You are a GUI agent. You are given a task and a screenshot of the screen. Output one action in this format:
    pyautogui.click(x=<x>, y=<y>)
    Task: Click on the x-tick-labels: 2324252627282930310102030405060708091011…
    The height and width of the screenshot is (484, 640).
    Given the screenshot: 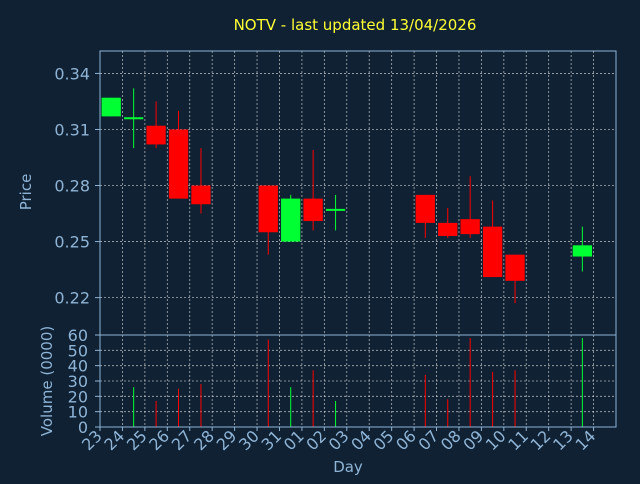 What is the action you would take?
    pyautogui.click(x=338, y=440)
    